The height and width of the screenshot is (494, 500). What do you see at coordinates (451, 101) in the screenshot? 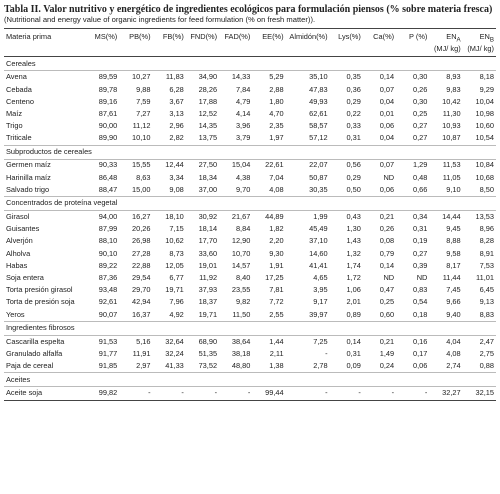
I see `cell: 10,42` at bounding box center [451, 101].